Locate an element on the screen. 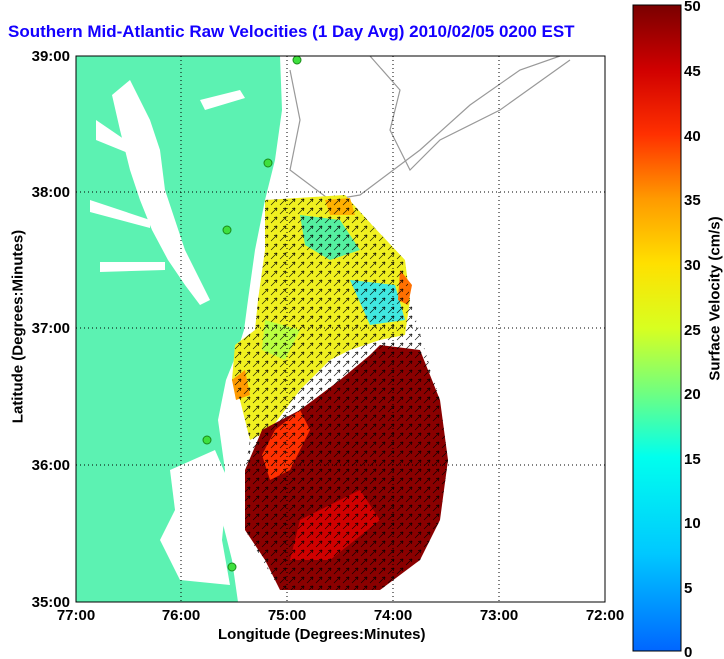 Image resolution: width=724 pixels, height=659 pixels. cb-tick-label: 45 is located at coordinates (692, 71).